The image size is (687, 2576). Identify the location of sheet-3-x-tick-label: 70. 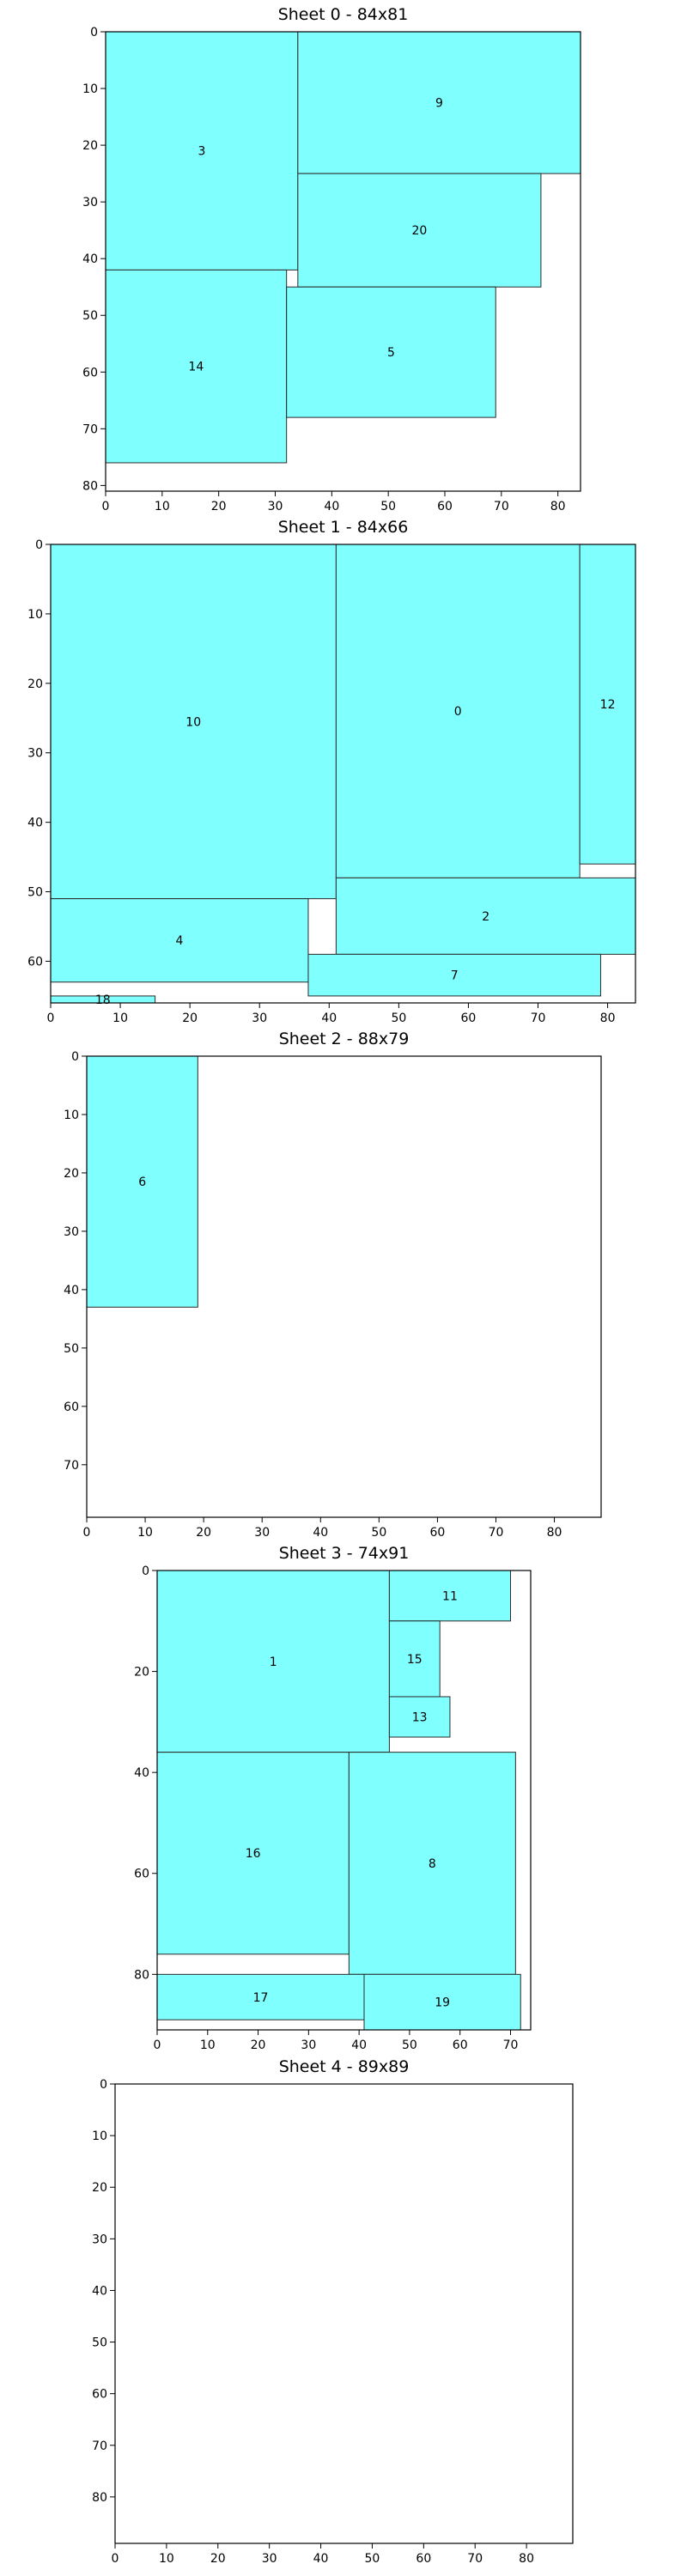
(511, 2045).